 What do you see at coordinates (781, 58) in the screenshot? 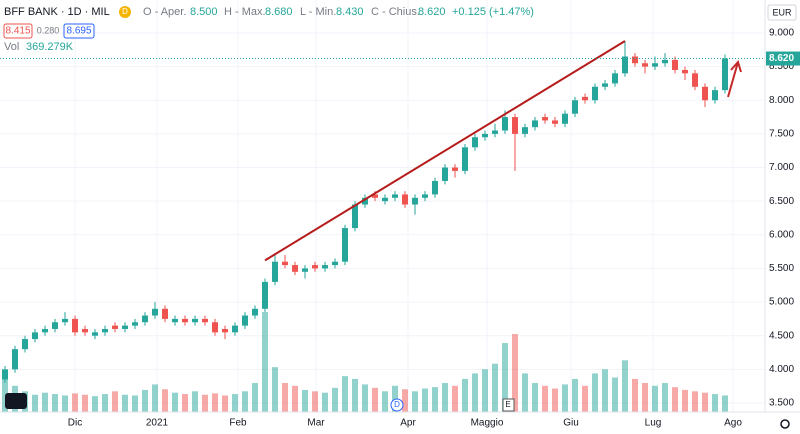
I see `last-price-label: 8.620` at bounding box center [781, 58].